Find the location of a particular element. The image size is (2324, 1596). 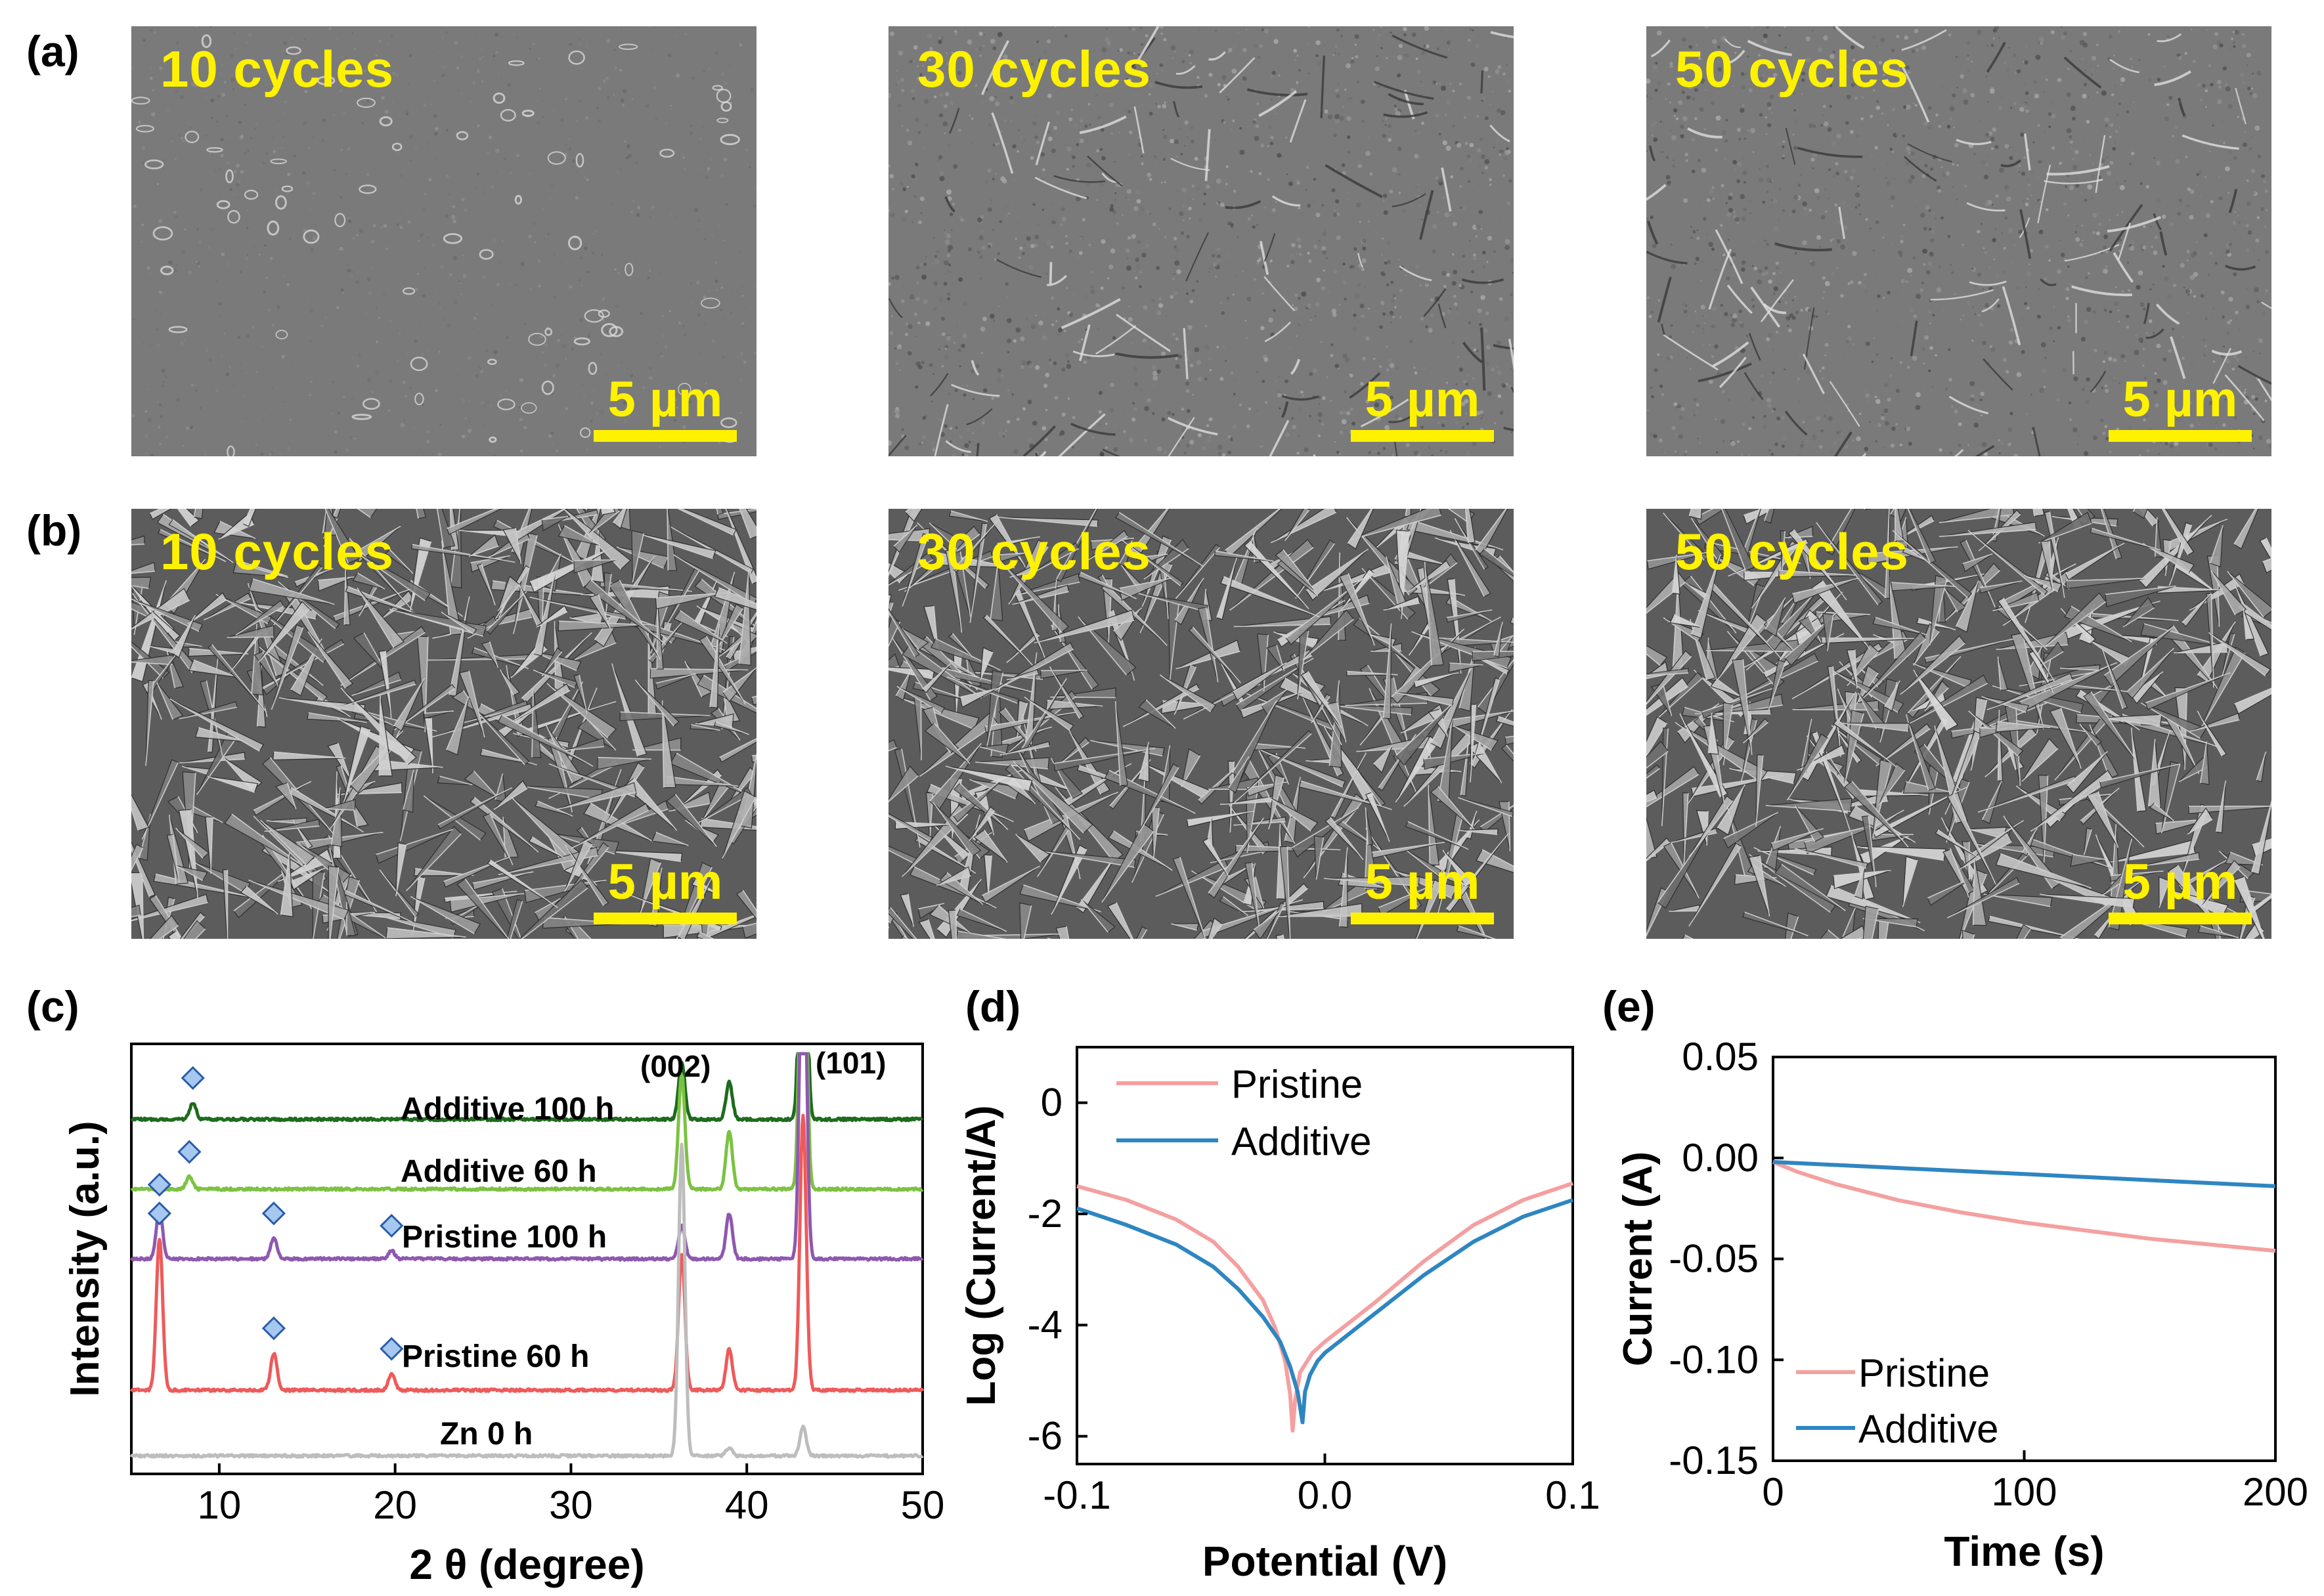

y-tick-label: -0.05 is located at coordinates (1714, 1259).